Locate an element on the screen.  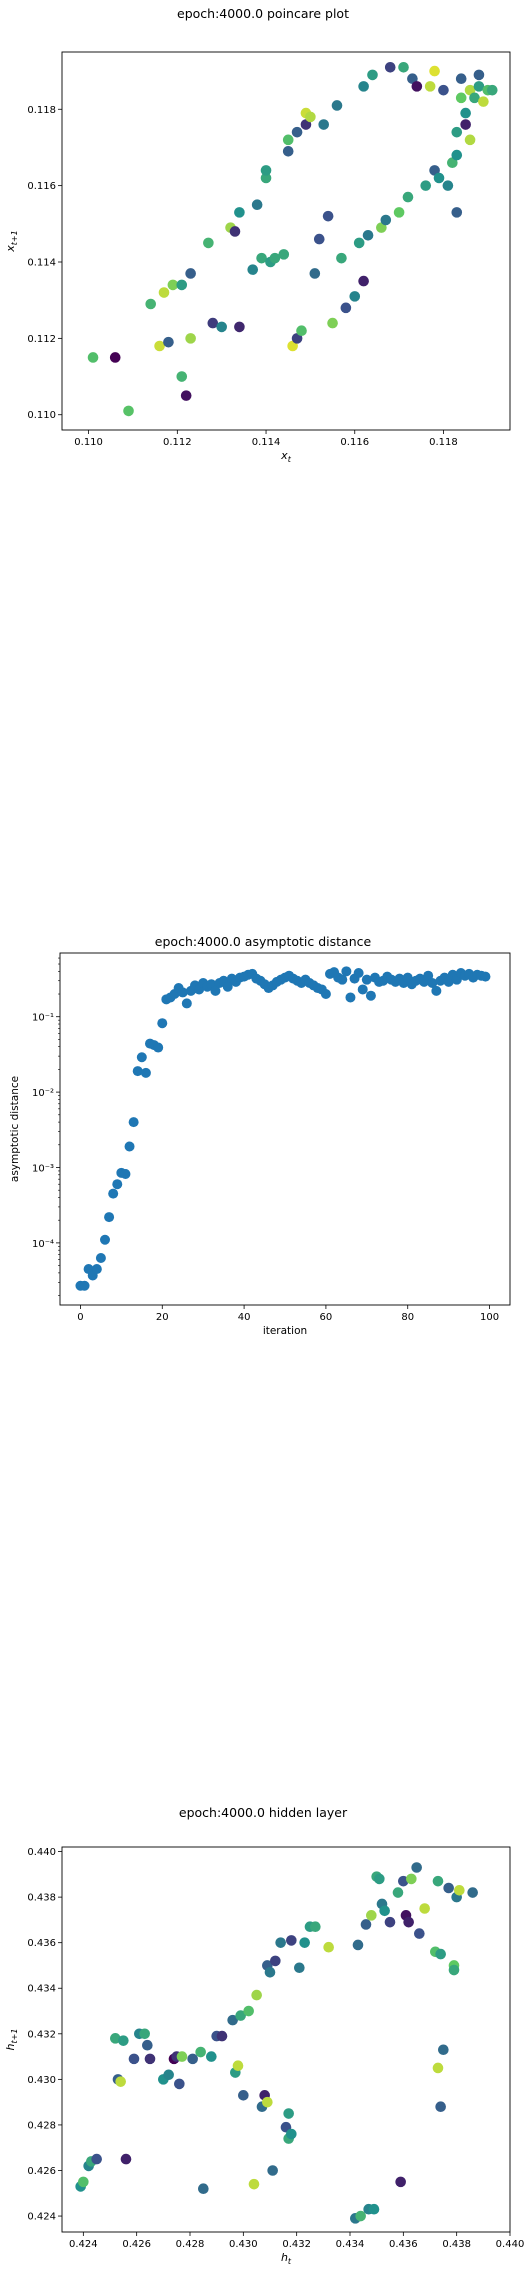
poincare-ytick-label: 0.110 is located at coordinates (41, 415).